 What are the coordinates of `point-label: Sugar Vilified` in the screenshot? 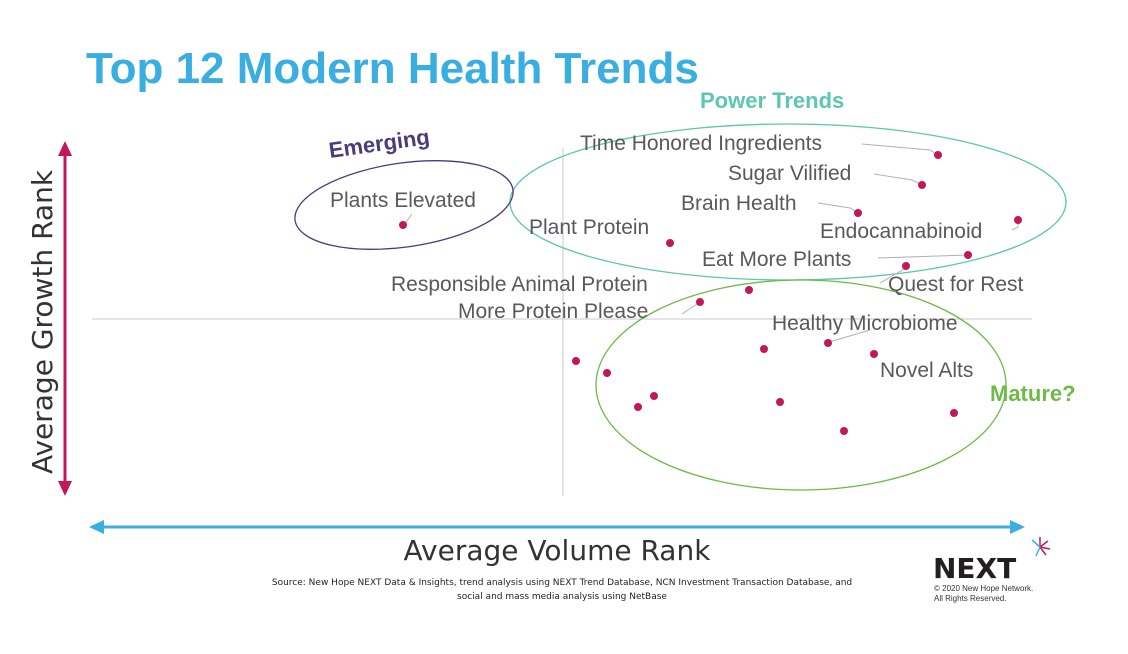 It's located at (789, 173).